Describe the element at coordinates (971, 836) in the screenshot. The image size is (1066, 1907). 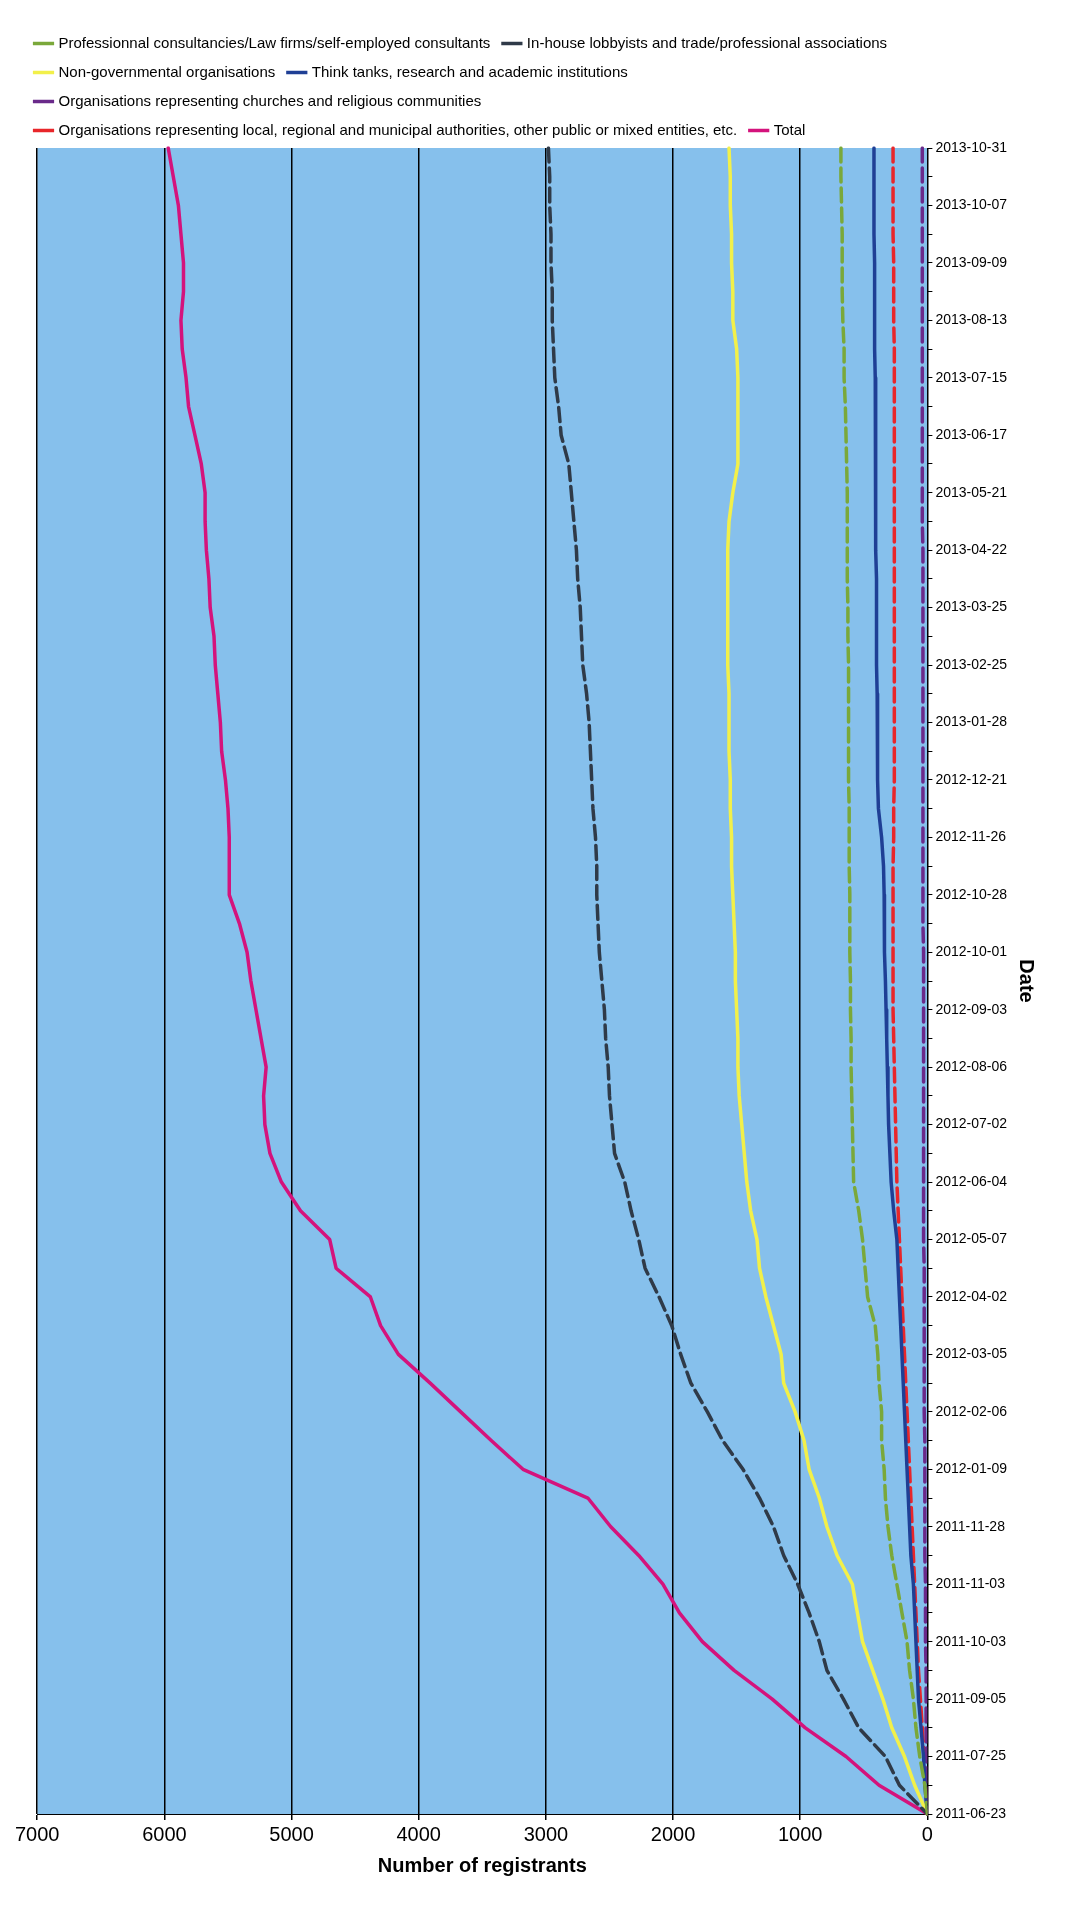
I see `y-tick-label: 2012-11-26` at that location.